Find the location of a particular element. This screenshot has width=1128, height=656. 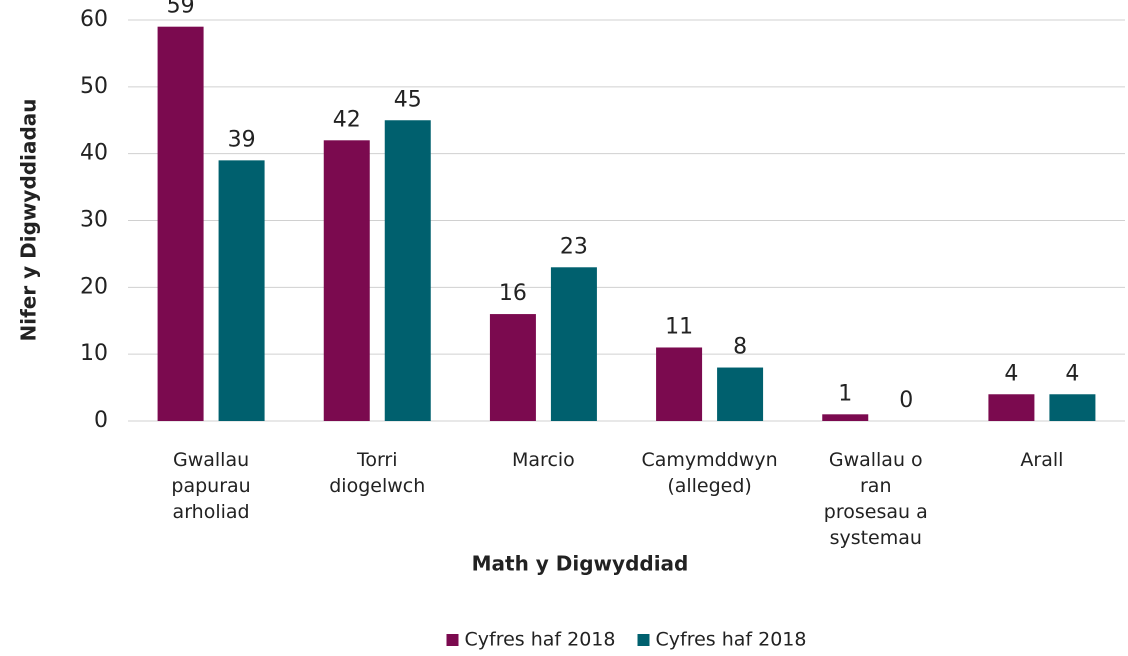

x-tick-label: Gwallau papurau arholiad is located at coordinates (210, 486).